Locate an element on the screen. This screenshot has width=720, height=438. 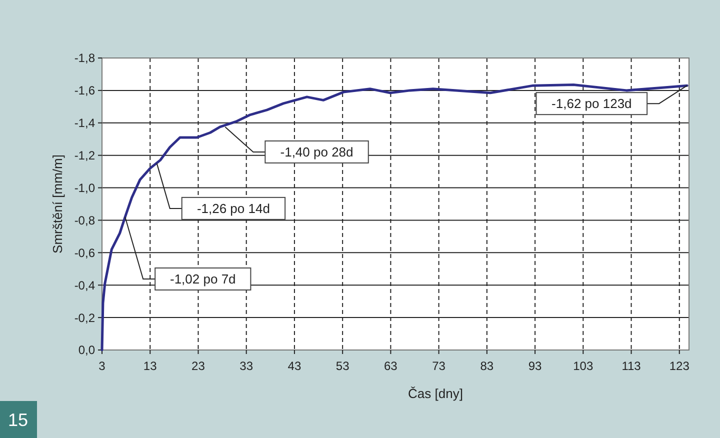
y-axis-title: Smrštění [mm/m] is located at coordinates (57, 204).